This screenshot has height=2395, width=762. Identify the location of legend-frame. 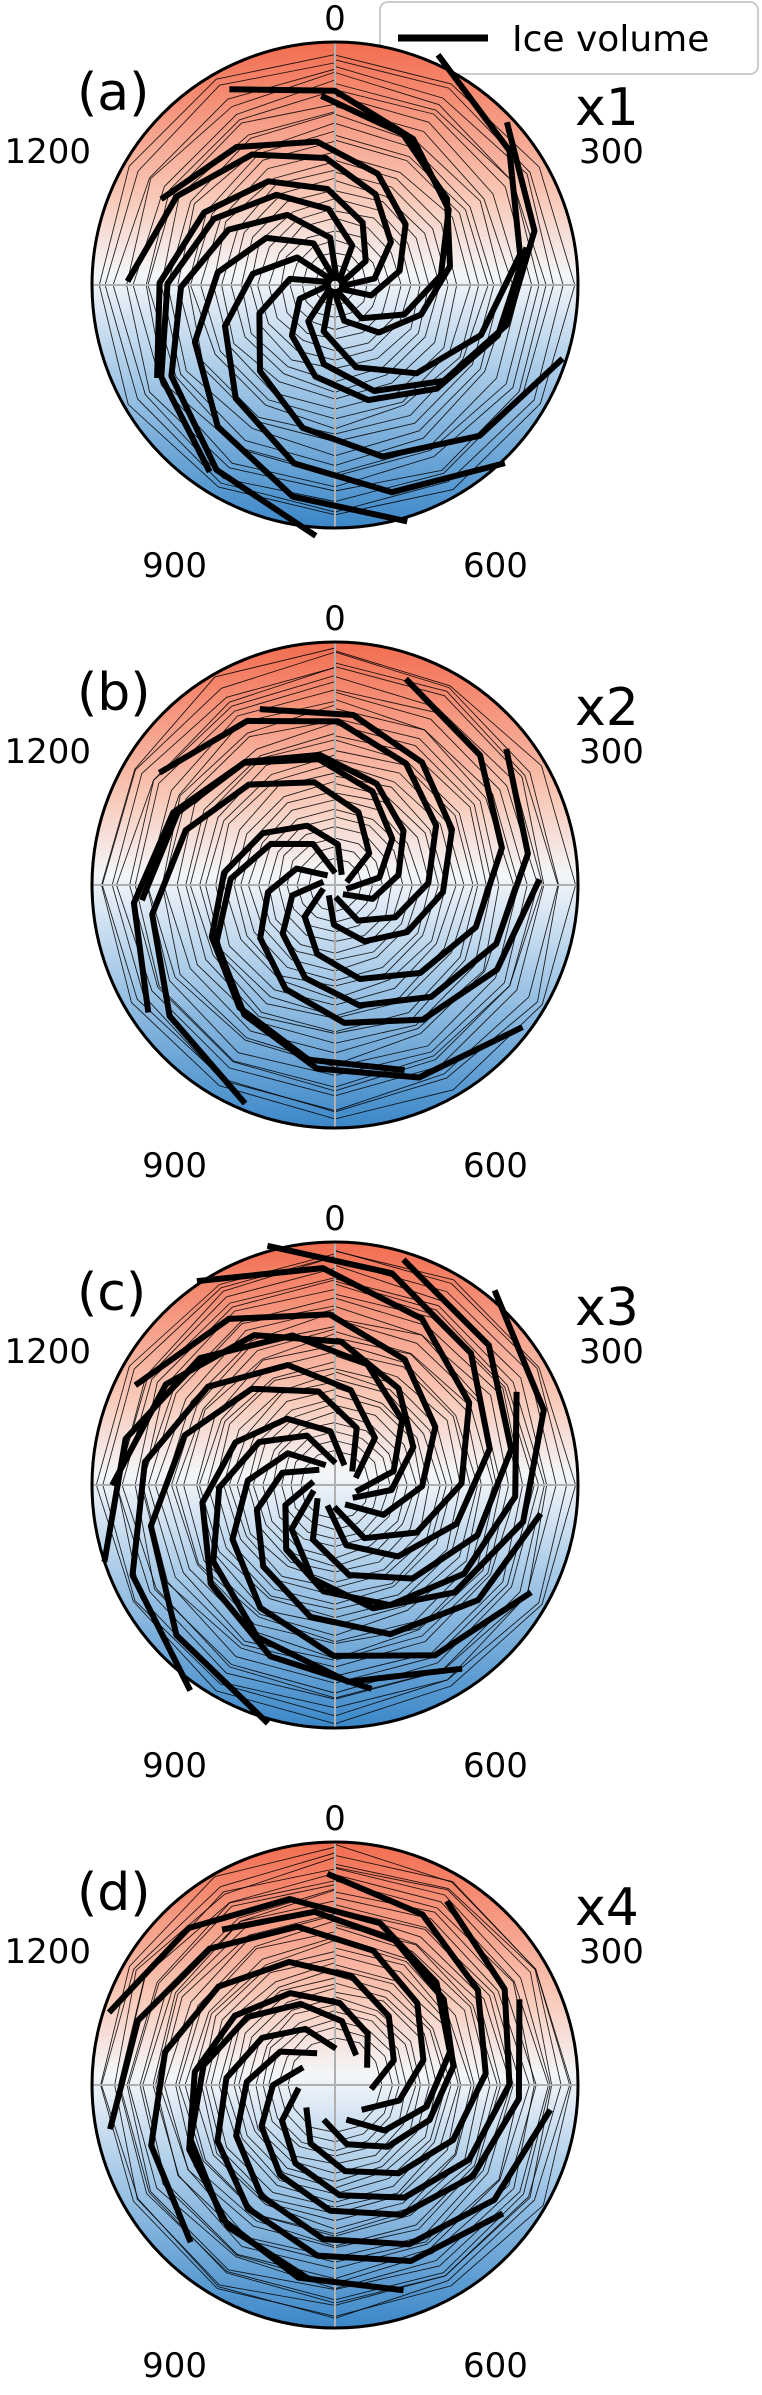
(569, 38).